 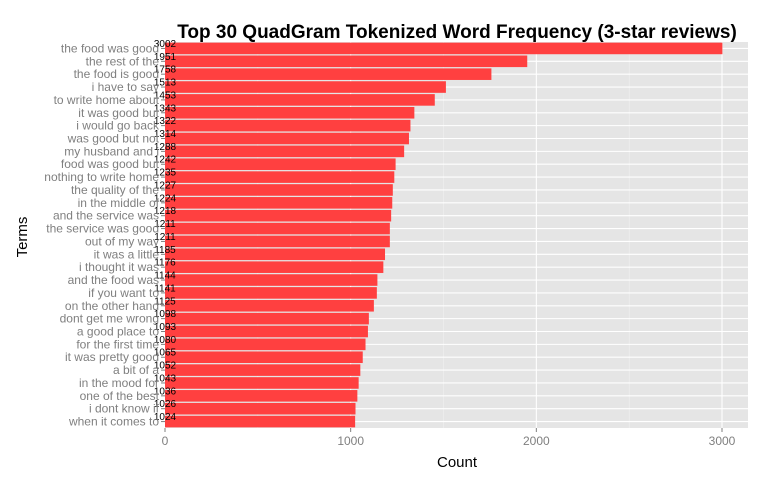 I want to click on y-tick-label: and the food was, so click(x=113, y=280).